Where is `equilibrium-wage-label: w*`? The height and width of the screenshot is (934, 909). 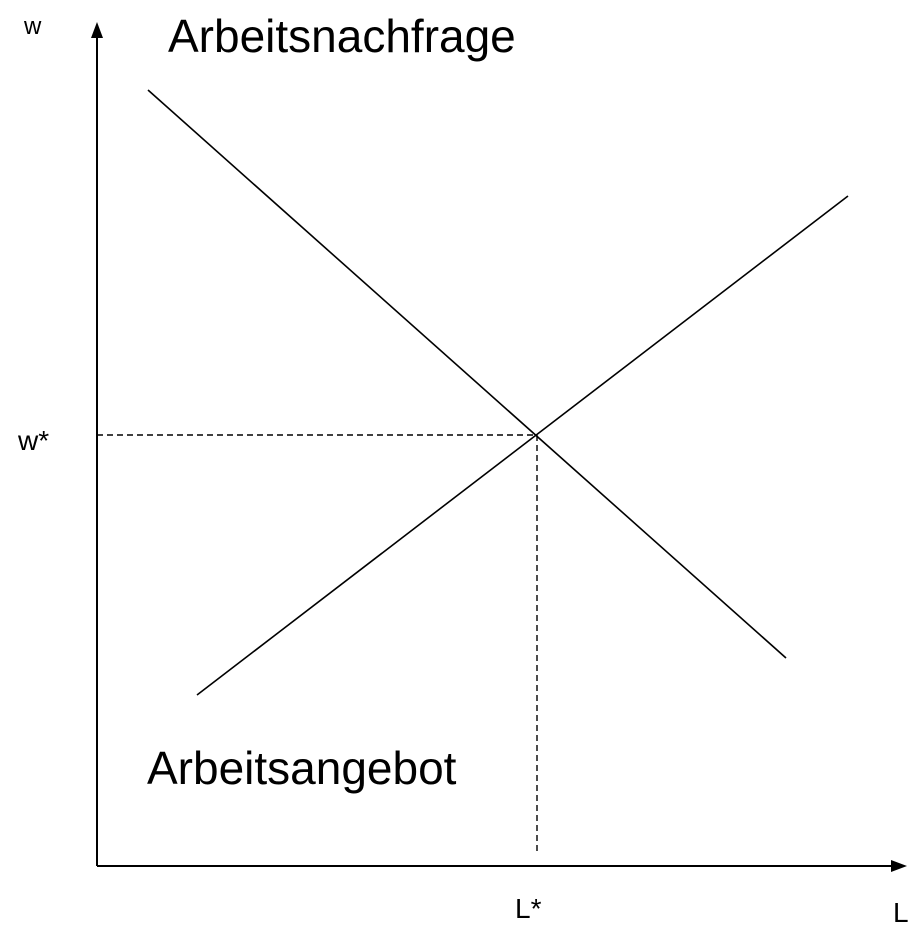 equilibrium-wage-label: w* is located at coordinates (33, 440).